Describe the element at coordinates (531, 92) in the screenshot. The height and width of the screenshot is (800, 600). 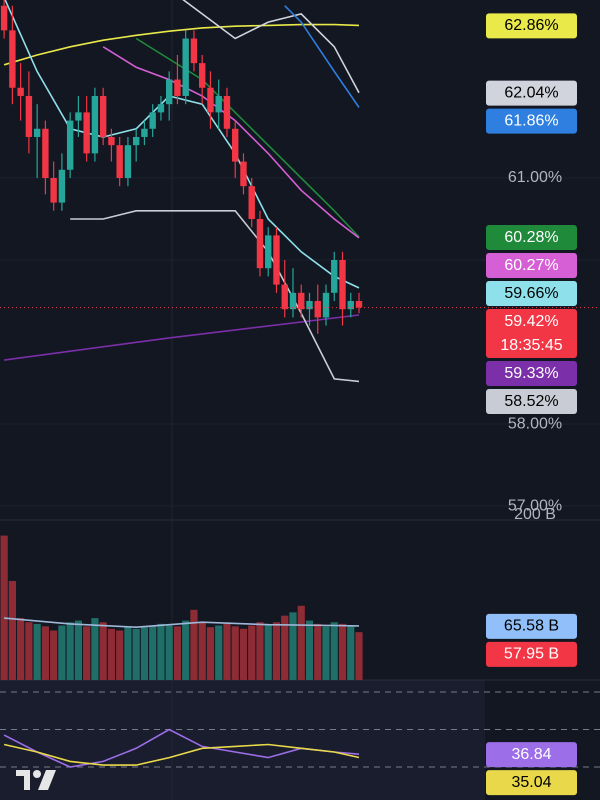
I see `badge-label: 62.04%` at that location.